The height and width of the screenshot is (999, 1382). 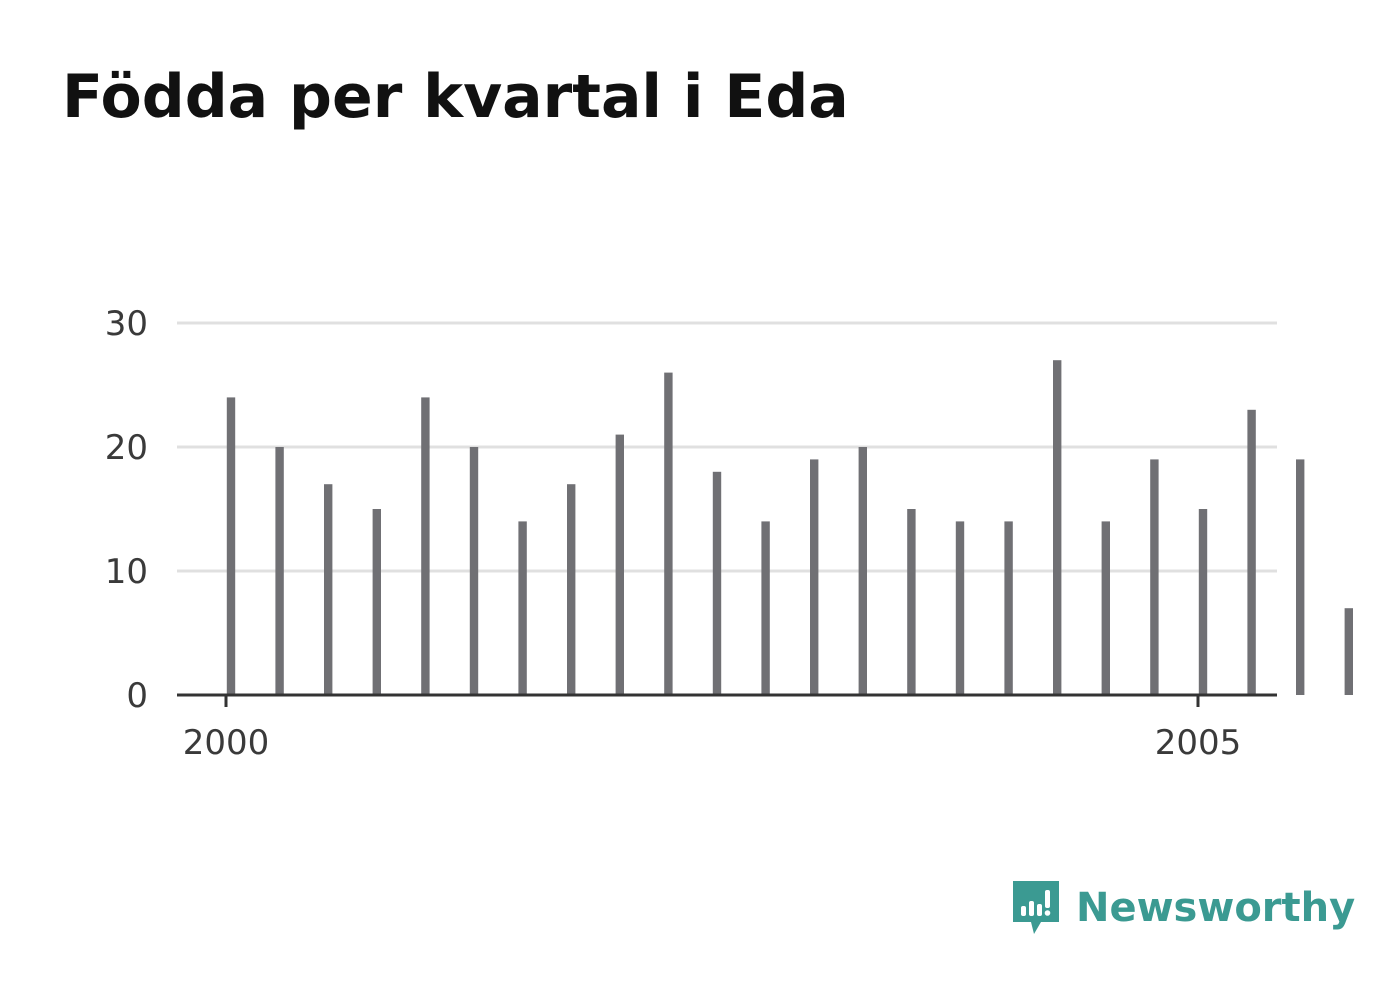 I want to click on newsworthy-logo: Newsworthy, so click(x=1182, y=908).